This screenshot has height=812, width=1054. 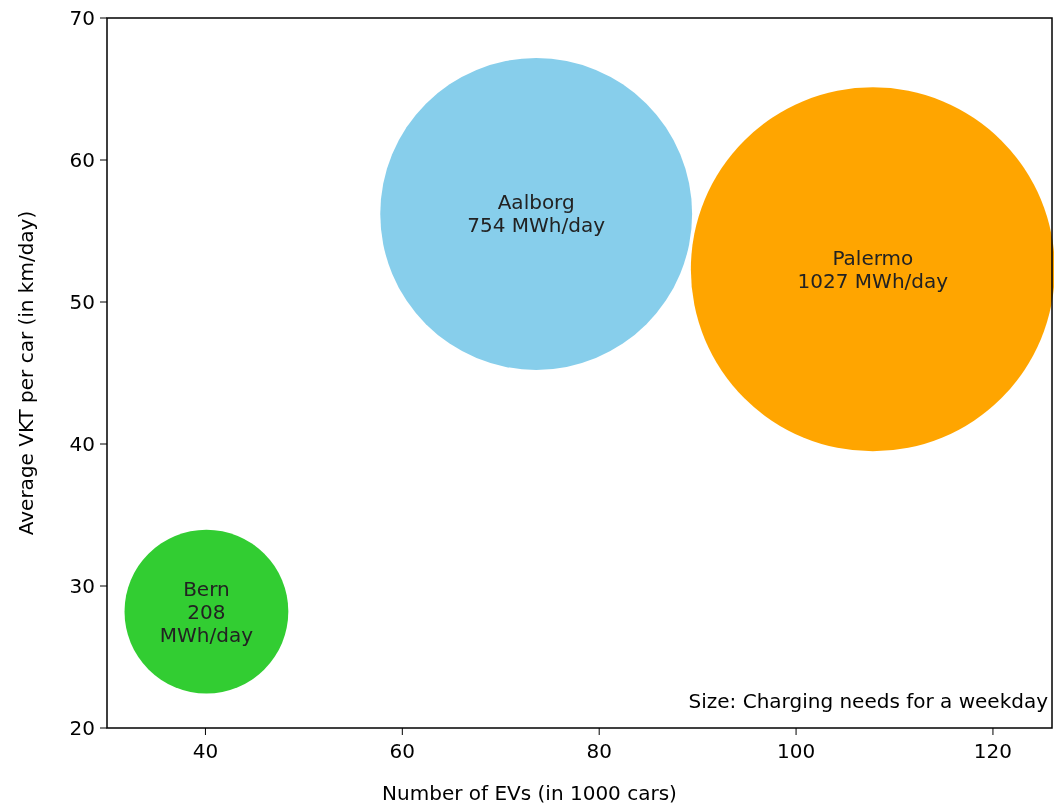 What do you see at coordinates (536, 202) in the screenshot?
I see `series-label: Aalborg` at bounding box center [536, 202].